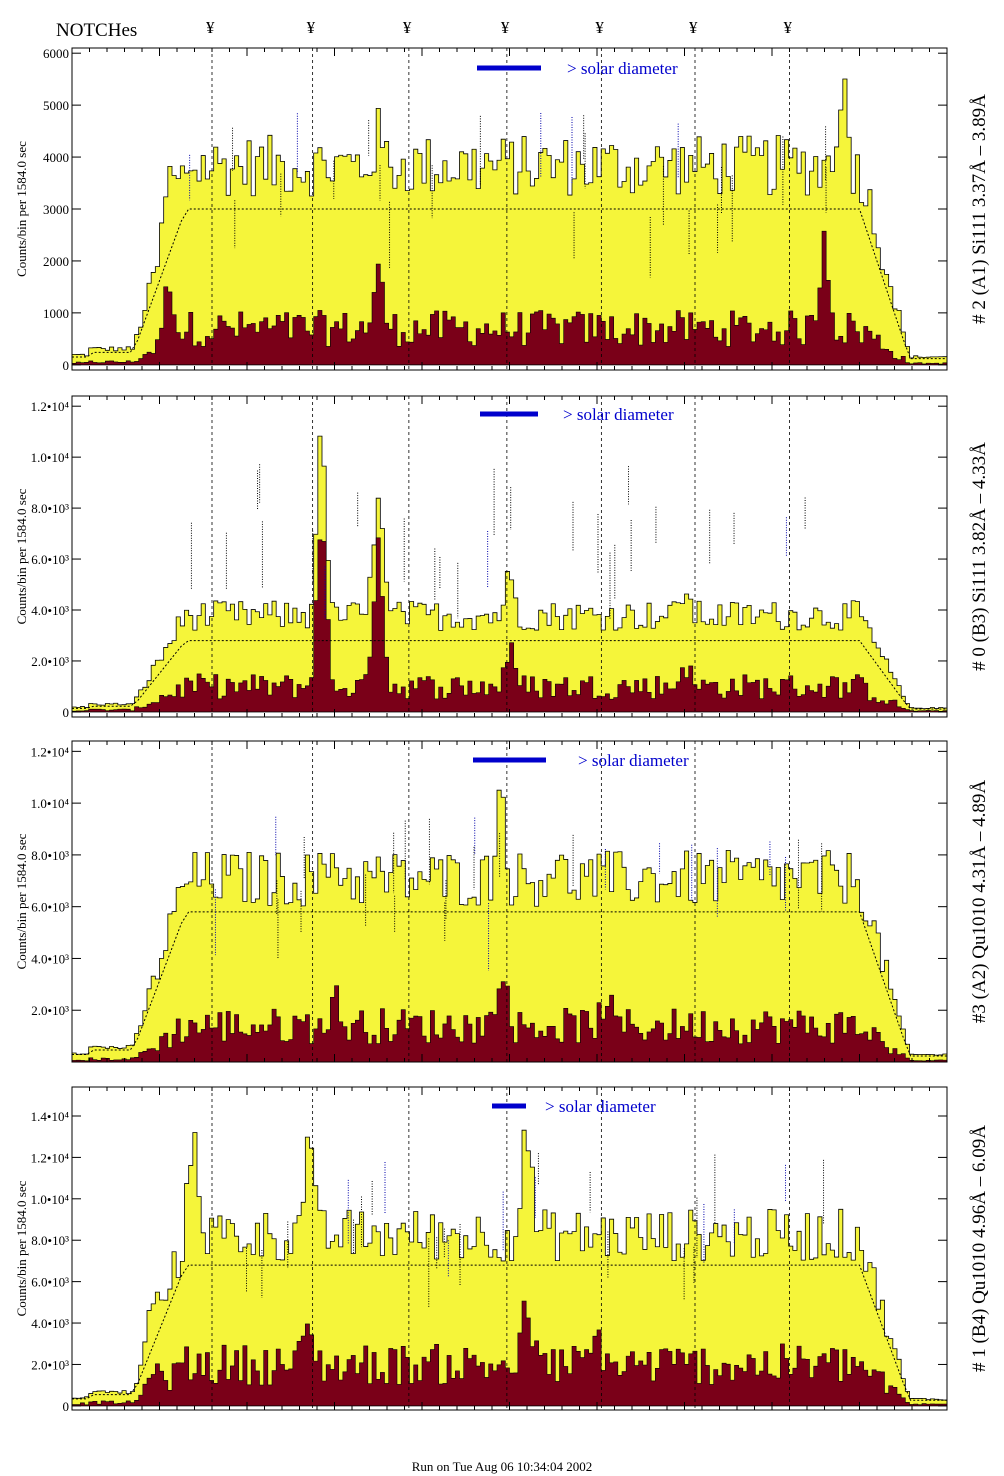 The height and width of the screenshot is (1476, 1004). I want to click on y-tick-label: 5000, so click(56, 105).